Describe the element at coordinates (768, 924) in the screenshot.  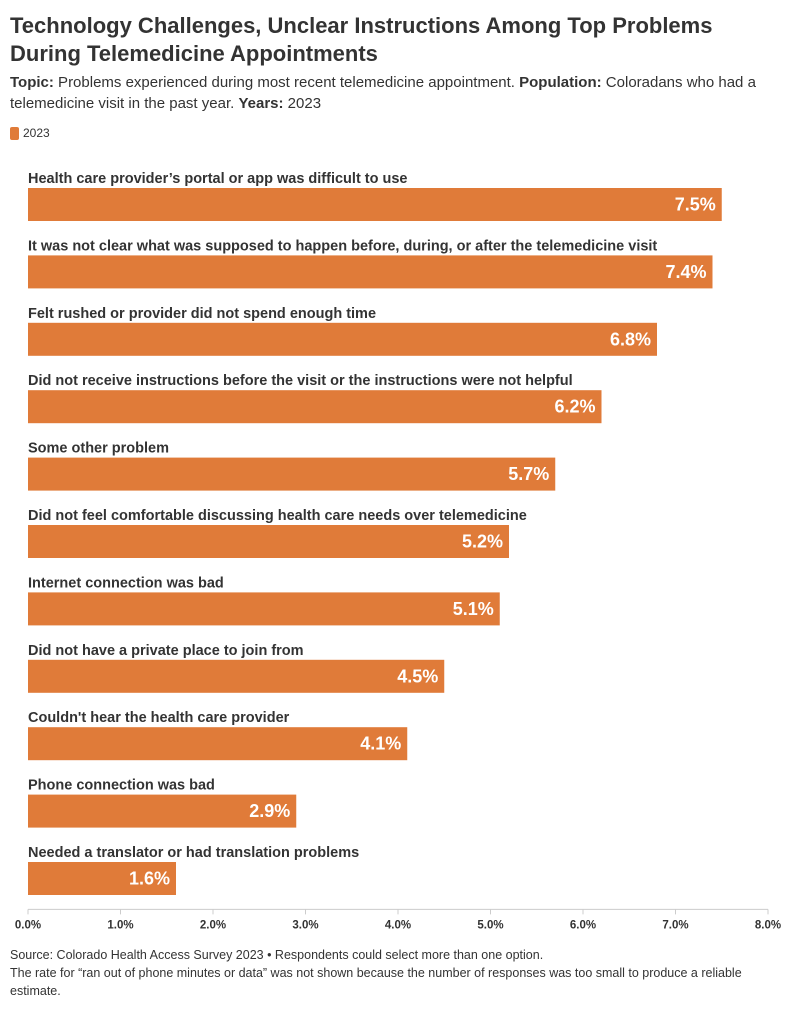
I see `x-tick-label: 8.0%` at that location.